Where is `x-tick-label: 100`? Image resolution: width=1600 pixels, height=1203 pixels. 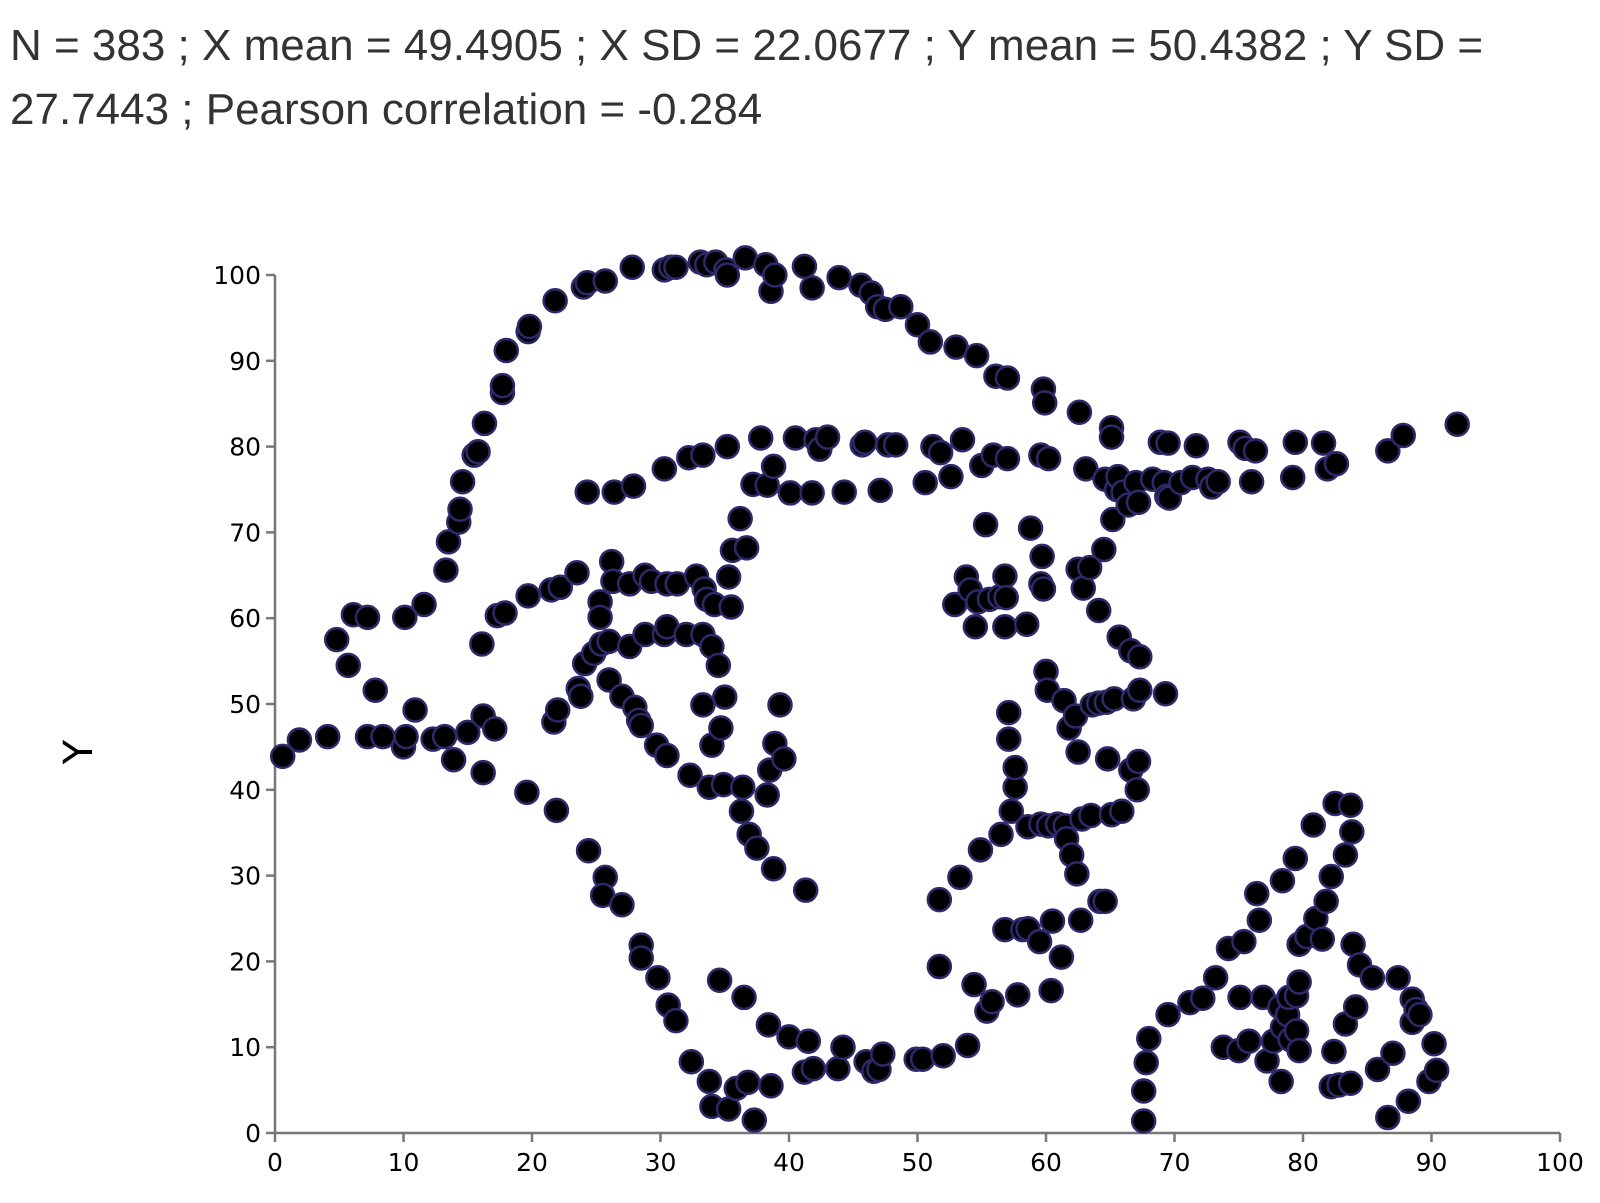
x-tick-label: 100 is located at coordinates (1560, 1162).